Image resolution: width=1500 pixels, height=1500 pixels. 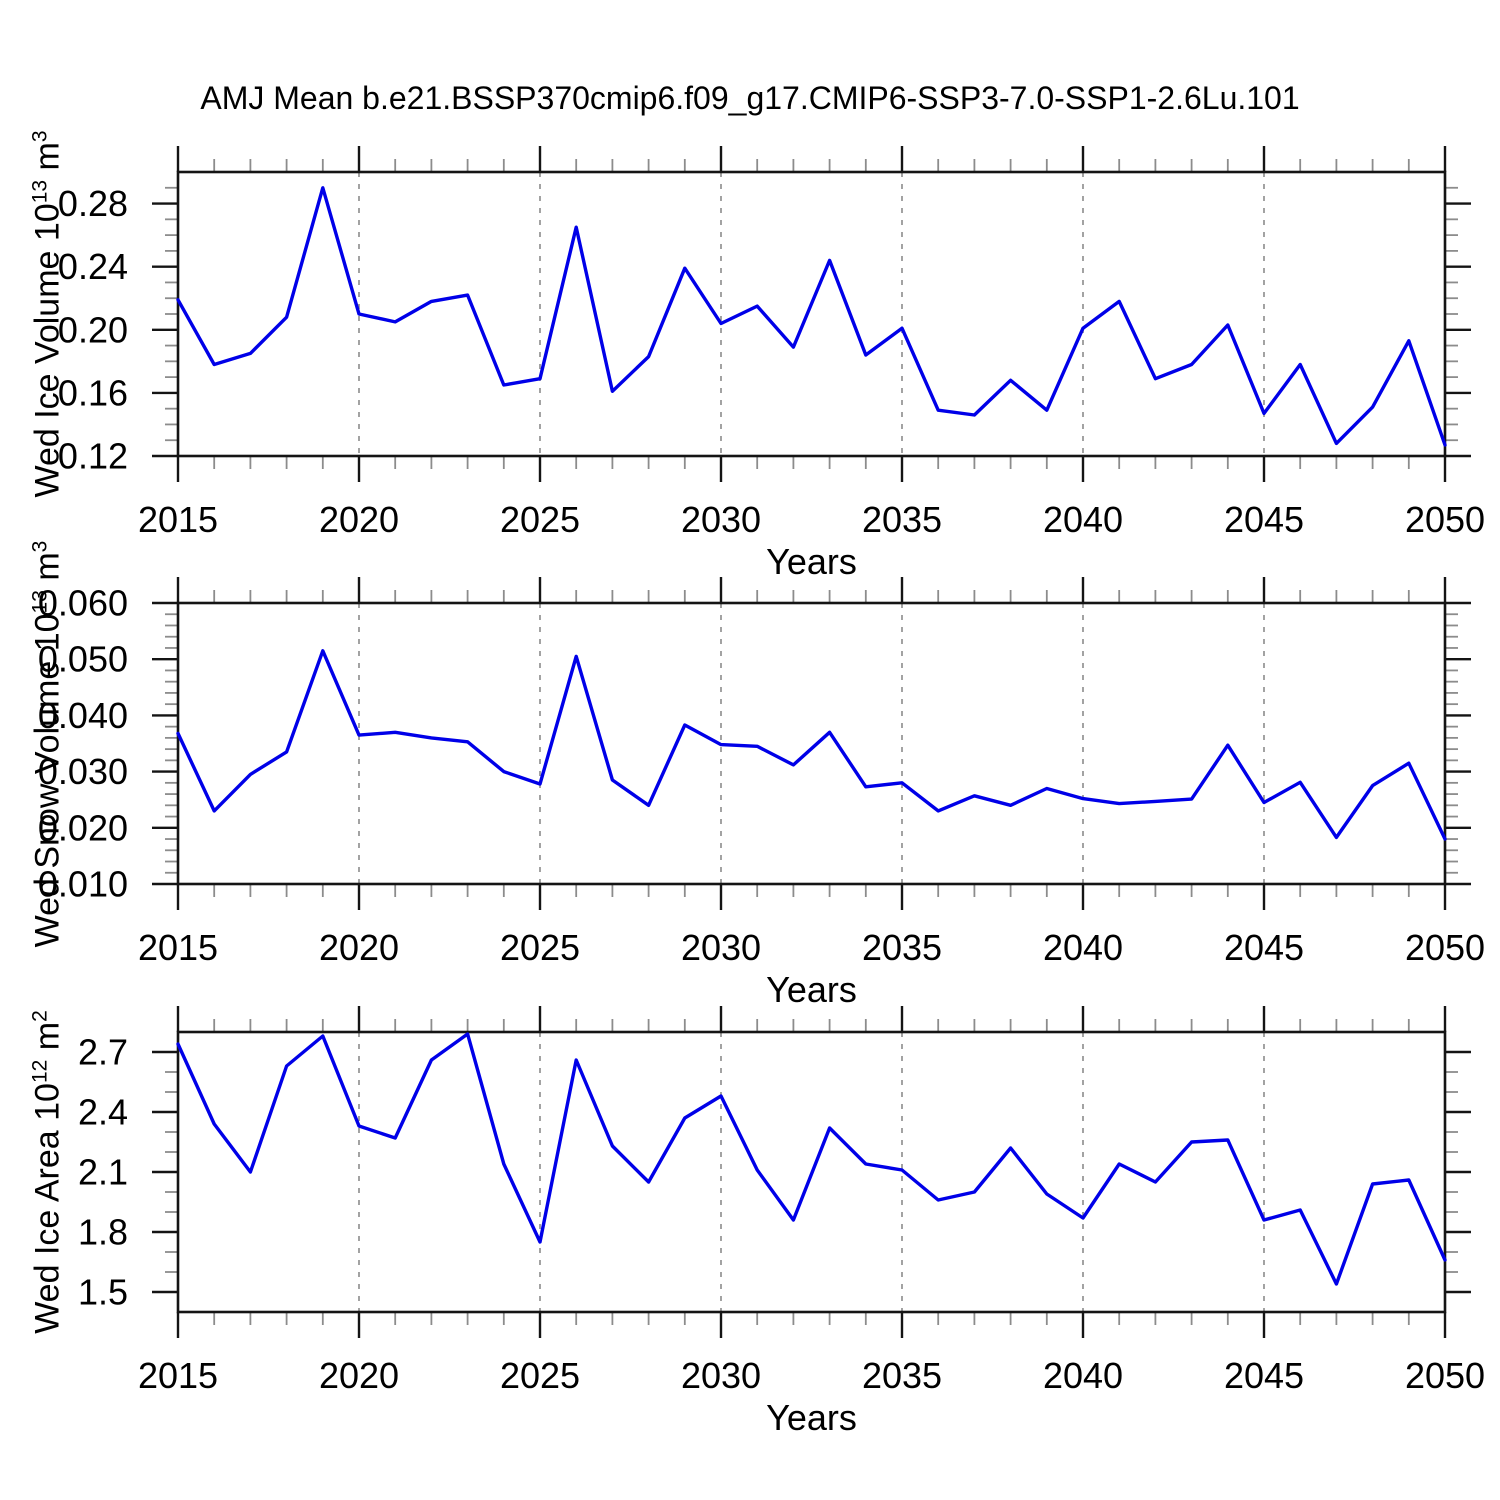 I want to click on svg-text: 0.020, so click(x=83, y=827).